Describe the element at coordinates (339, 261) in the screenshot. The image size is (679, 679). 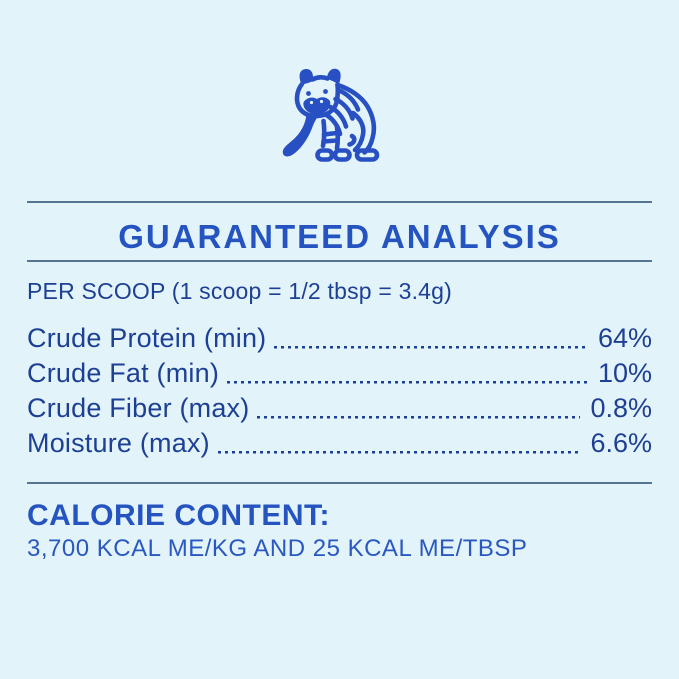
I see `divider-under-title` at that location.